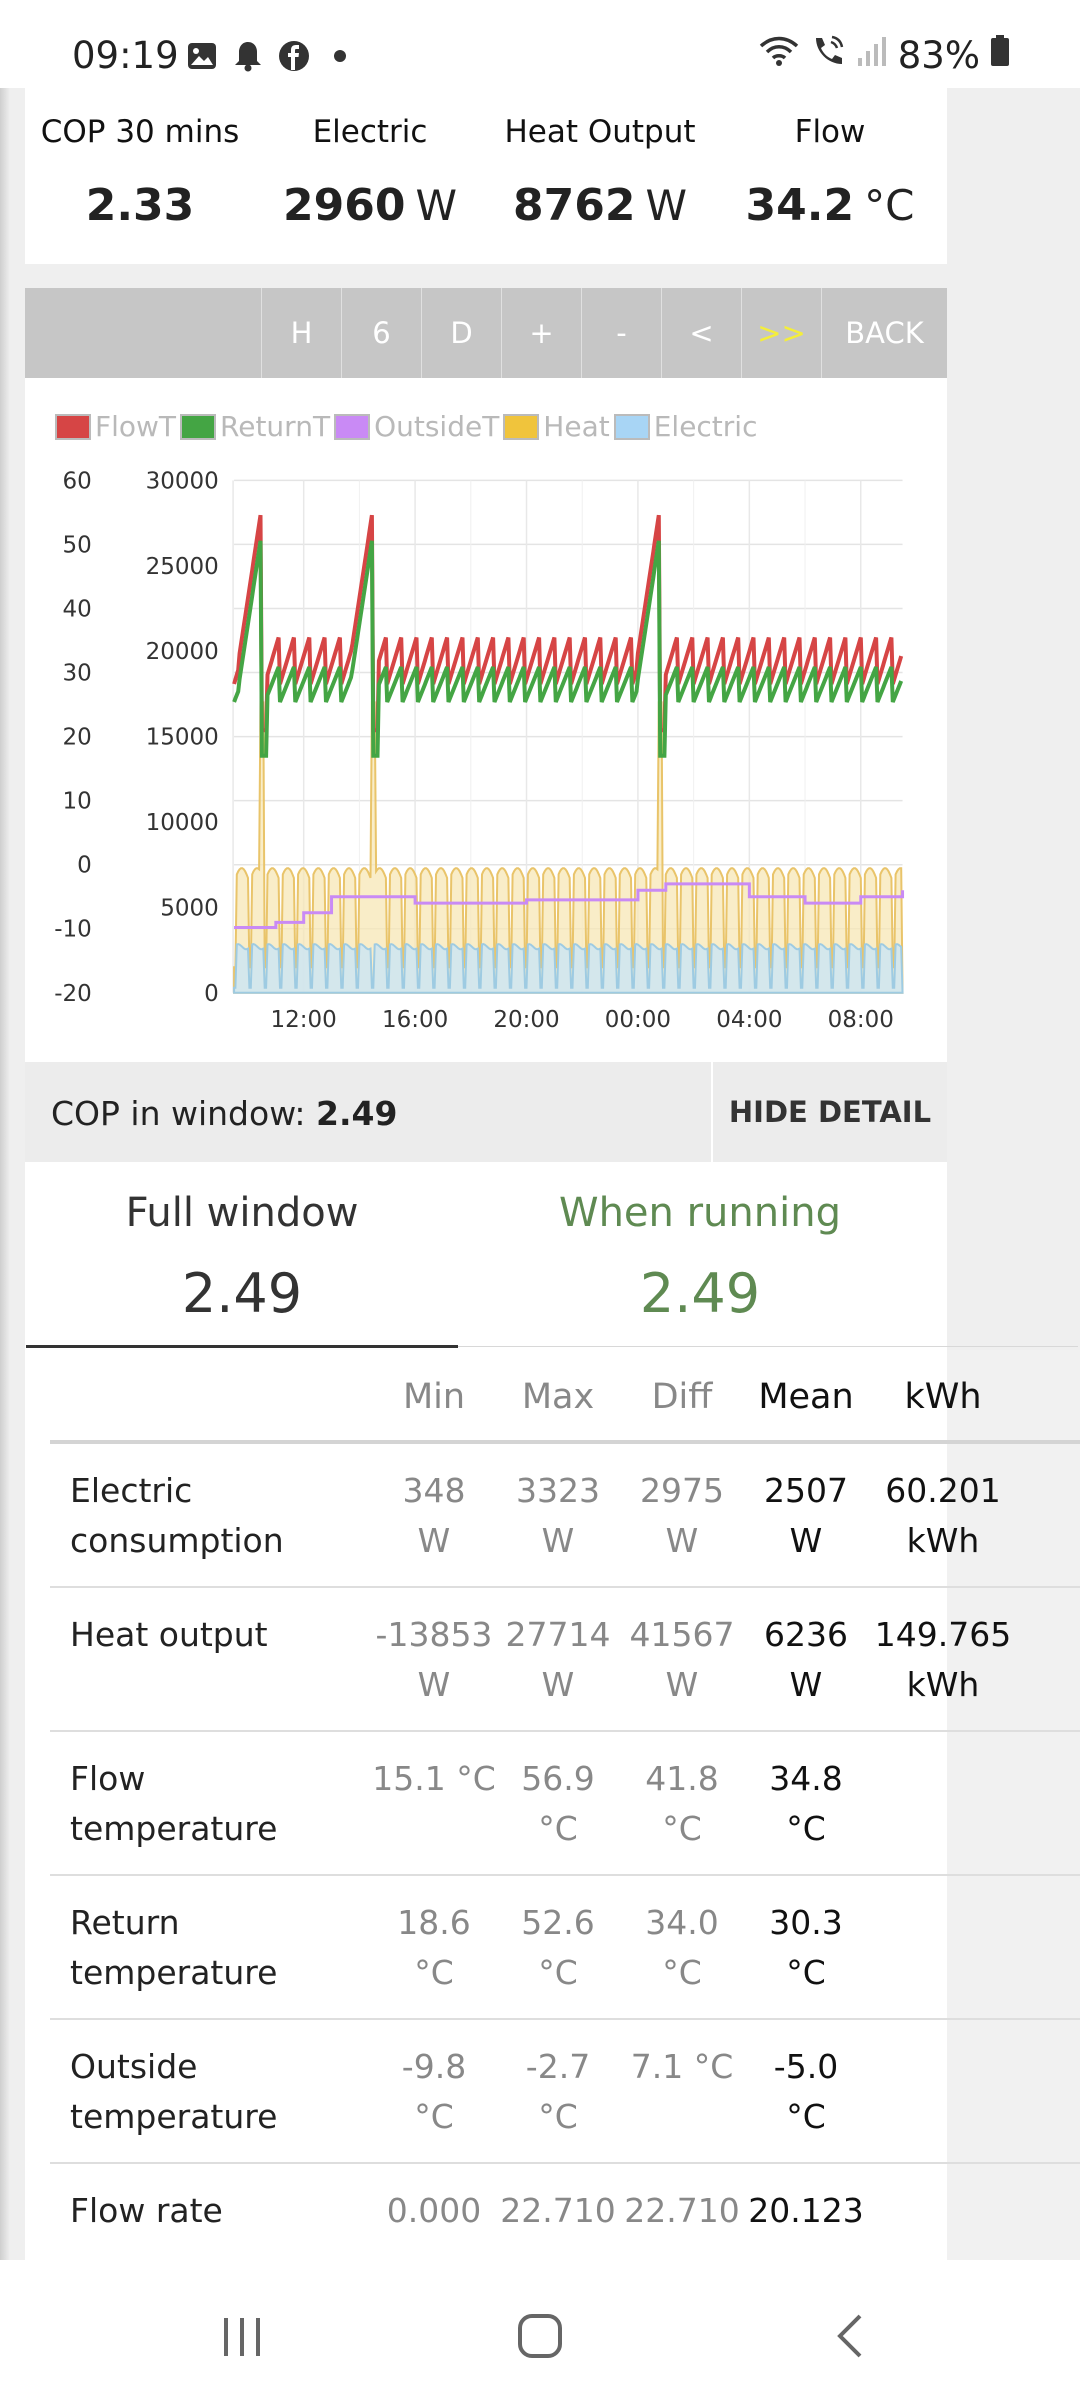 The height and width of the screenshot is (2400, 1080). Describe the element at coordinates (884, 333) in the screenshot. I see `back-button: BACK` at that location.